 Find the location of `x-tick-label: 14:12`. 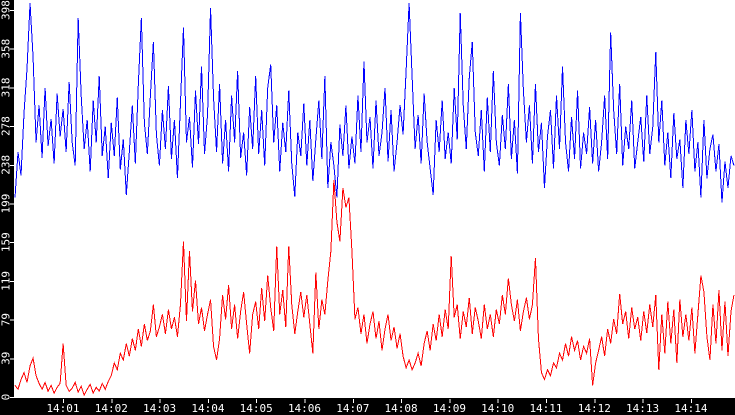

x-tick-label: 14:12 is located at coordinates (594, 408).